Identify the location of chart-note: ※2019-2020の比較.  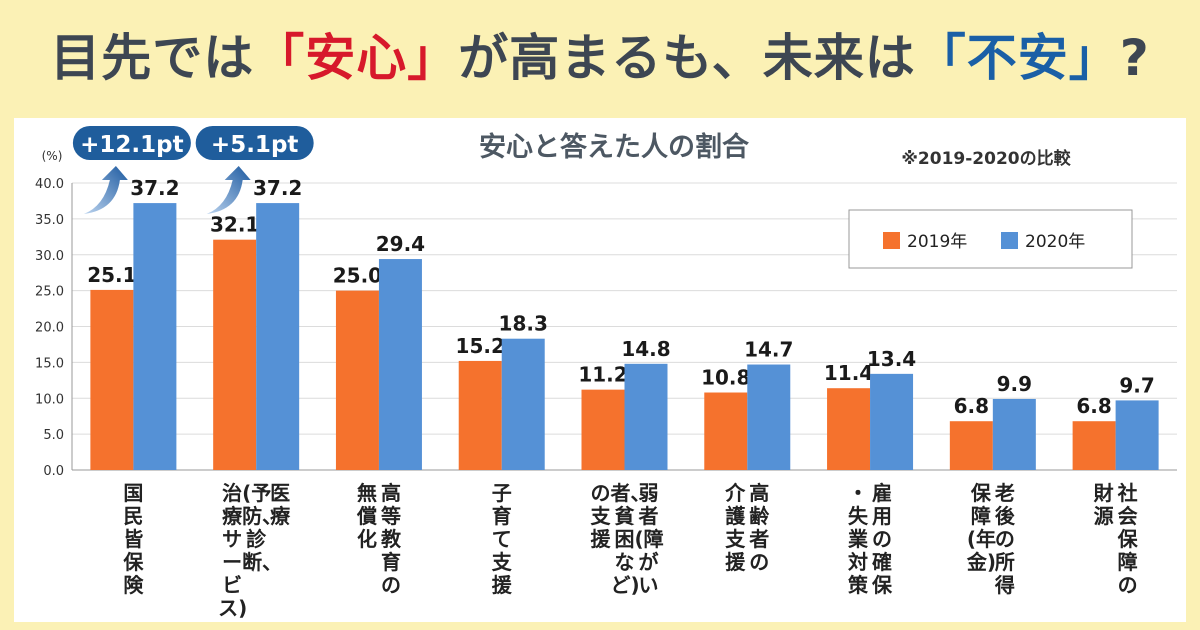
(986, 158).